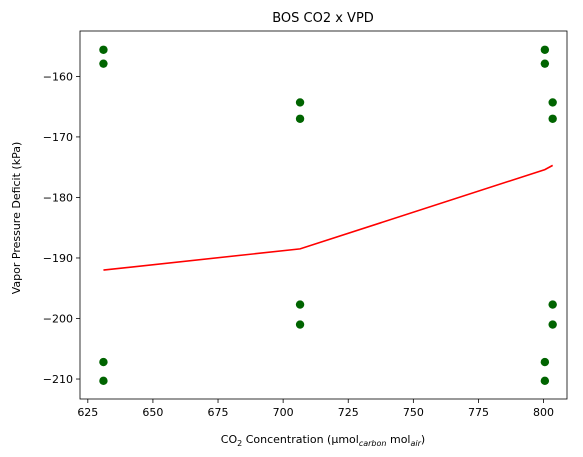 This screenshot has height=457, width=583. Describe the element at coordinates (323, 18) in the screenshot. I see `chart-title: BOS CO2 x VPD` at that location.